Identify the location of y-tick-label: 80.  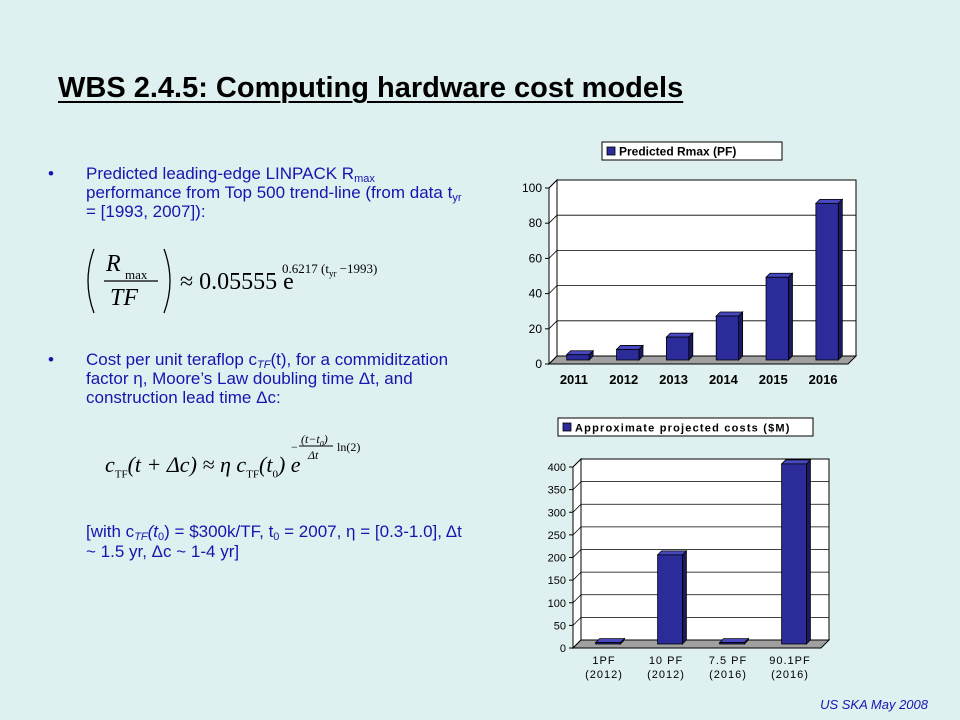
(536, 223).